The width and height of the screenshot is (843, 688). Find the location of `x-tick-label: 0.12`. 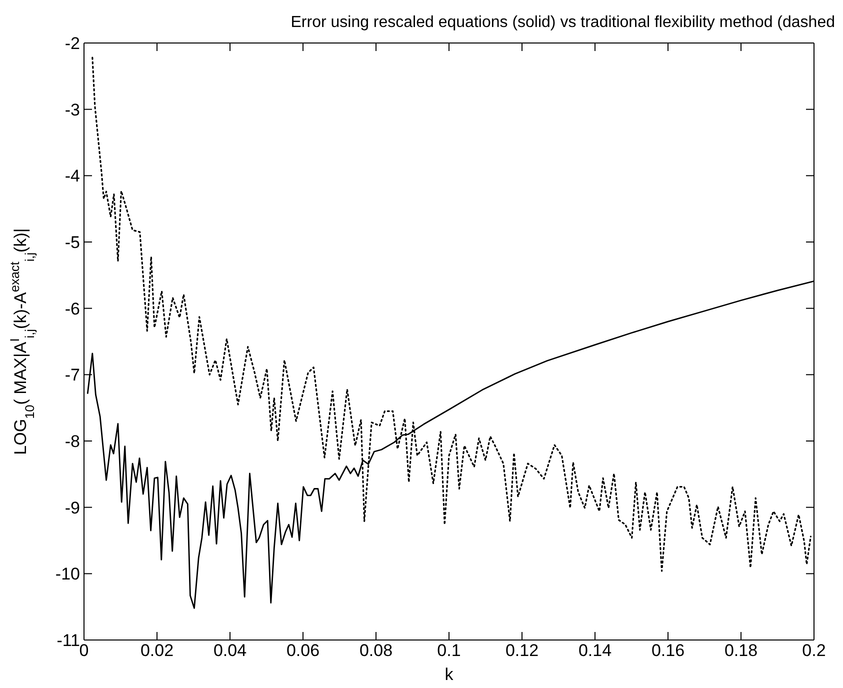

x-tick-label: 0.12 is located at coordinates (522, 650).